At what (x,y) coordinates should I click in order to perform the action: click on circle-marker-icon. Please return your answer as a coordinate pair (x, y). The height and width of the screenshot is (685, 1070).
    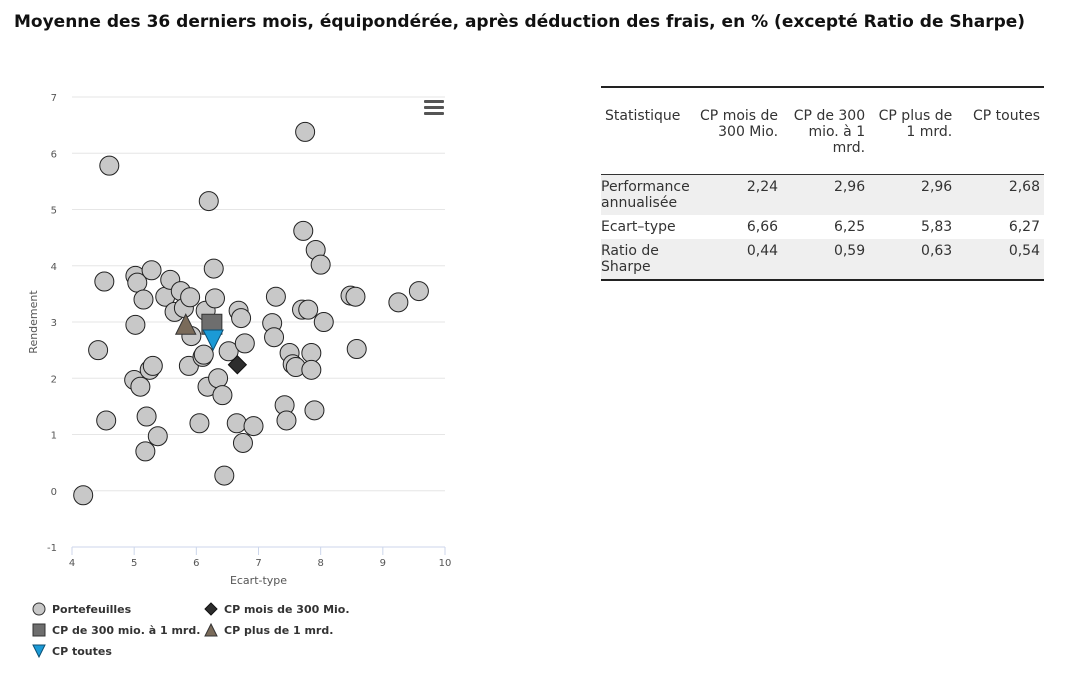
    Looking at the image, I should click on (39, 609).